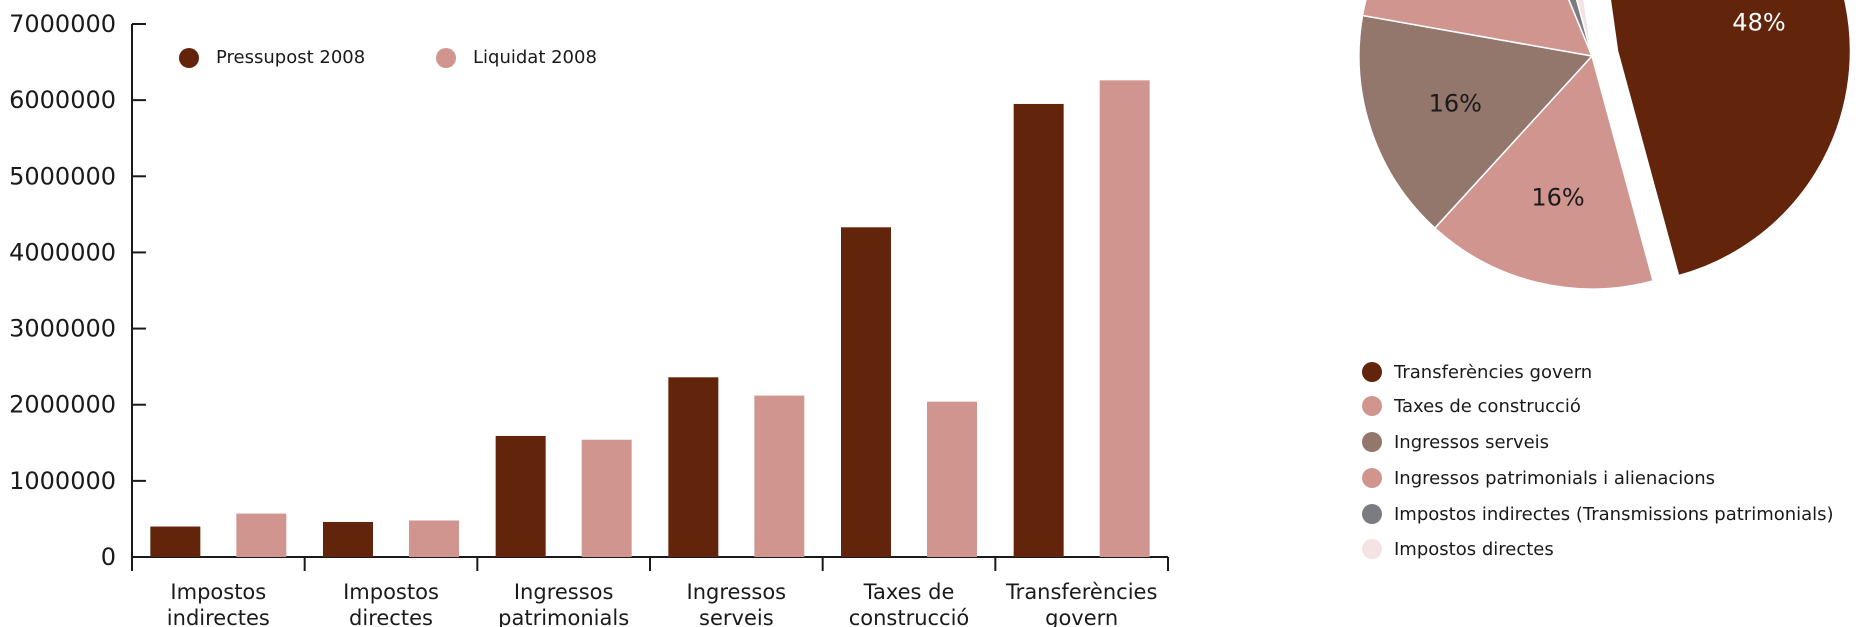 Image resolution: width=1869 pixels, height=627 pixels. I want to click on pie-data-label: 48%, so click(1758, 23).